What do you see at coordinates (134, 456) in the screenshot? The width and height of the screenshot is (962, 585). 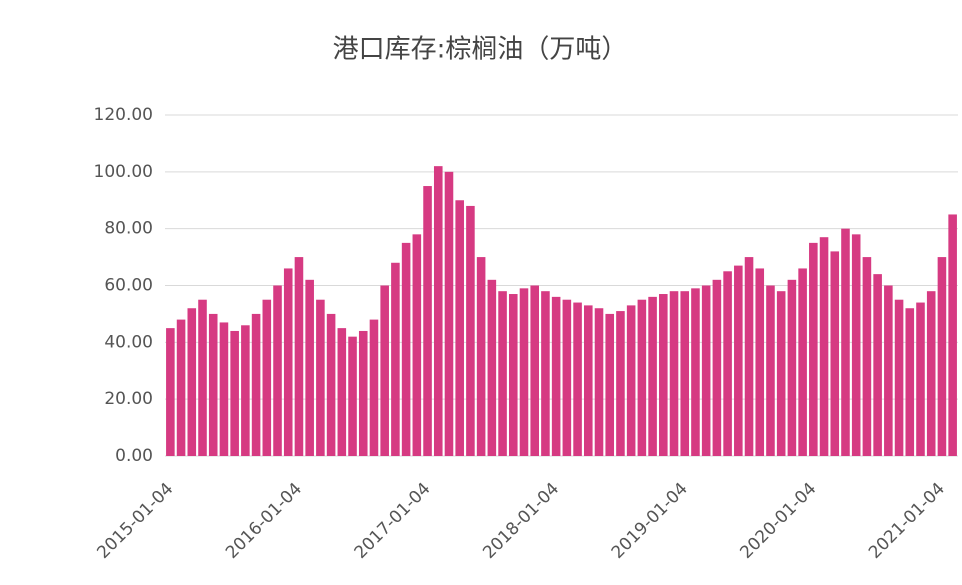 I see `y-tick-label: 0.00` at bounding box center [134, 456].